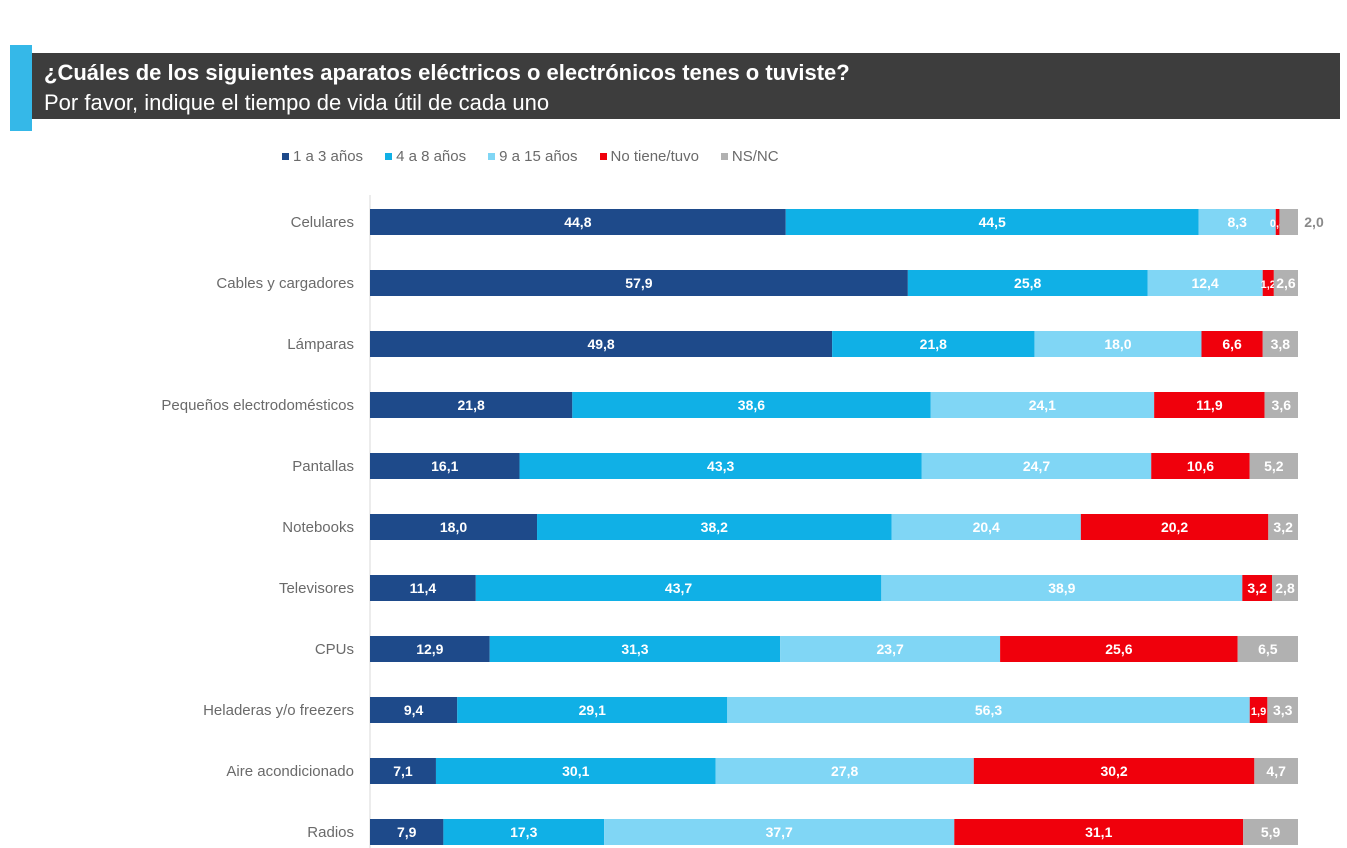 The image size is (1347, 848). I want to click on data-label: 31,1, so click(1098, 832).